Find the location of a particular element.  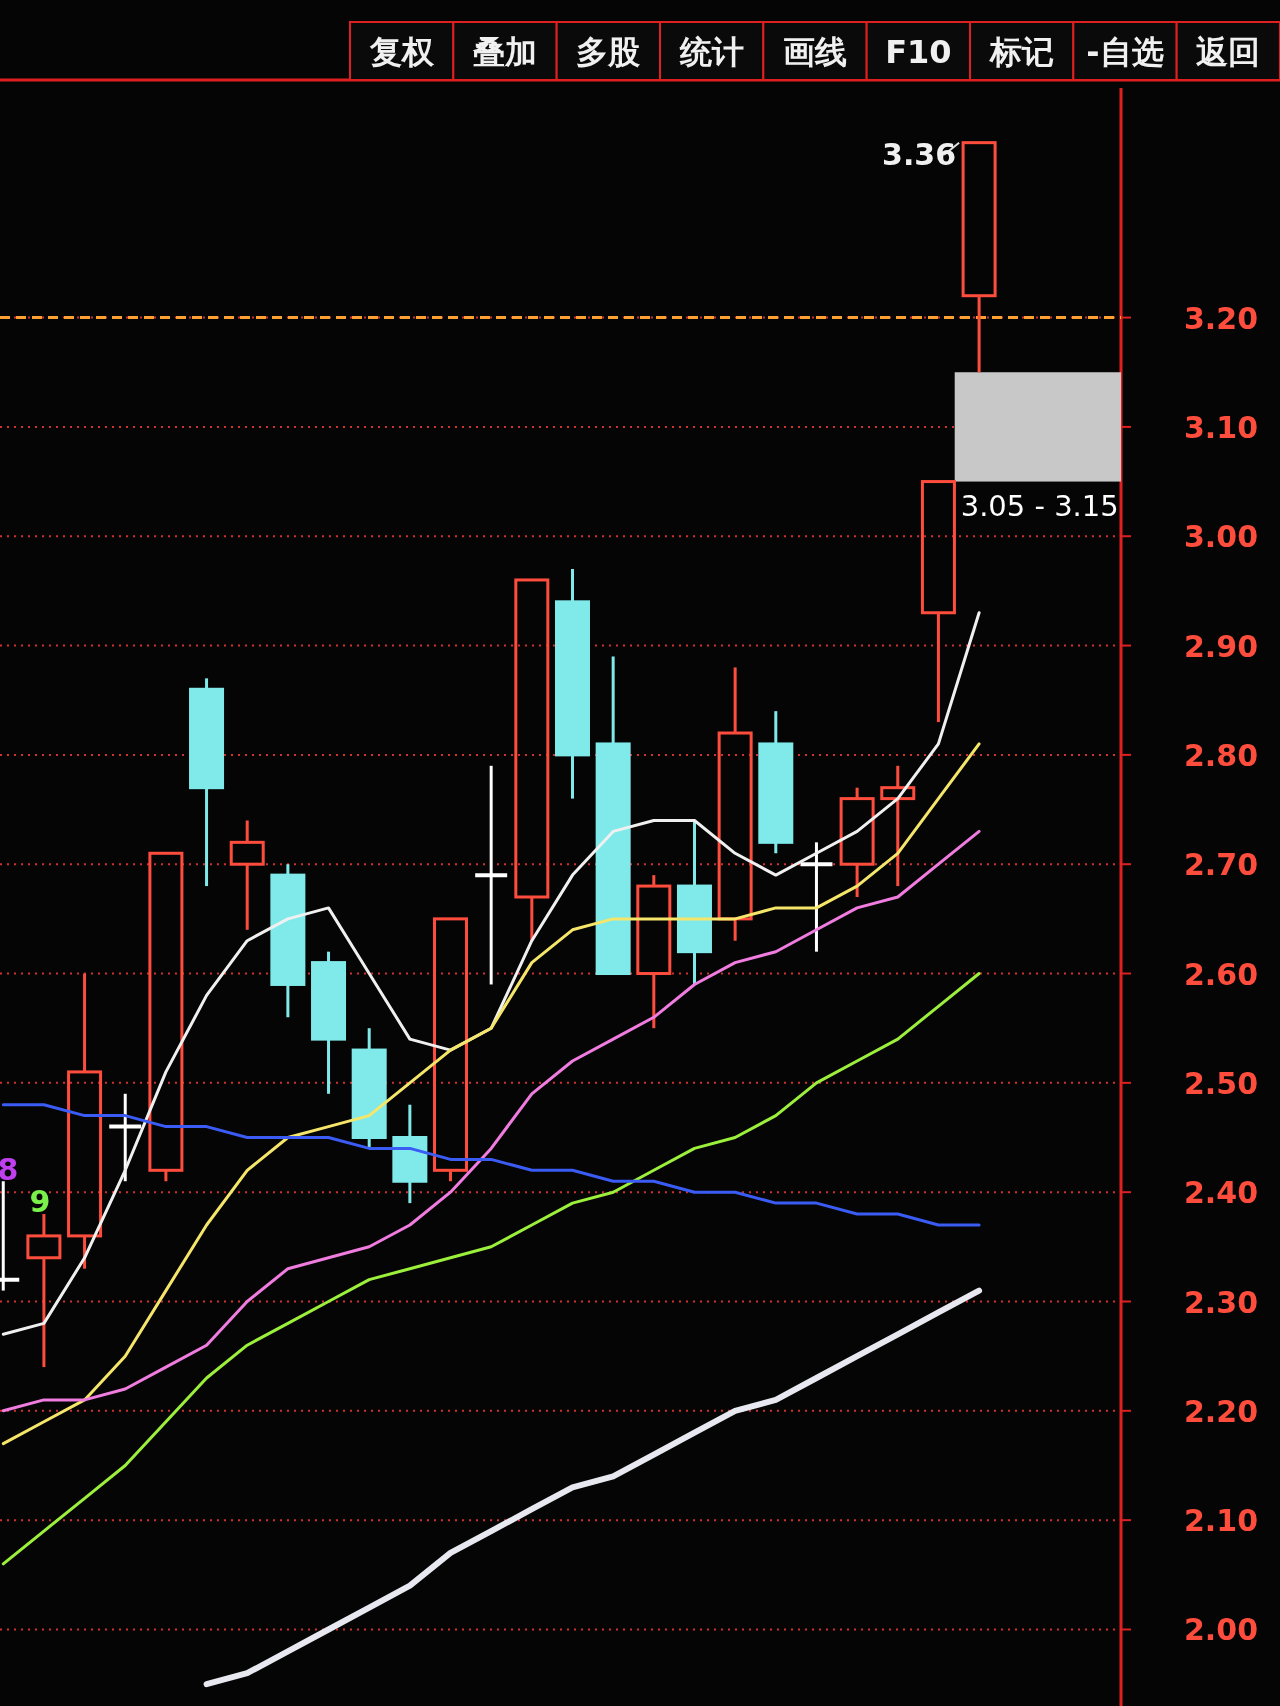

line-series is located at coordinates (491, 1165).